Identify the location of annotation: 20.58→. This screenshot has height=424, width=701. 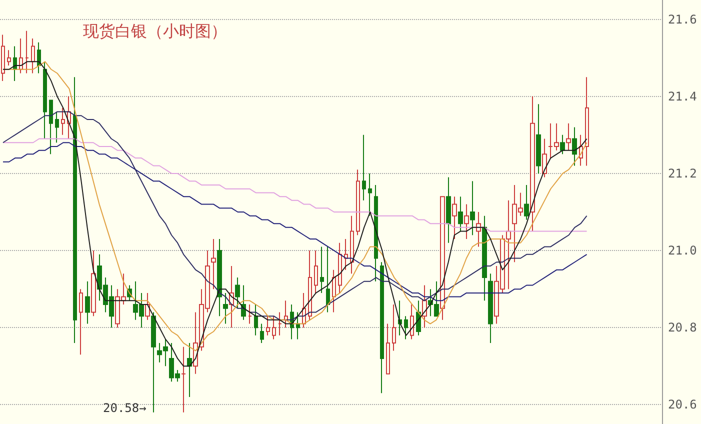
(124, 408).